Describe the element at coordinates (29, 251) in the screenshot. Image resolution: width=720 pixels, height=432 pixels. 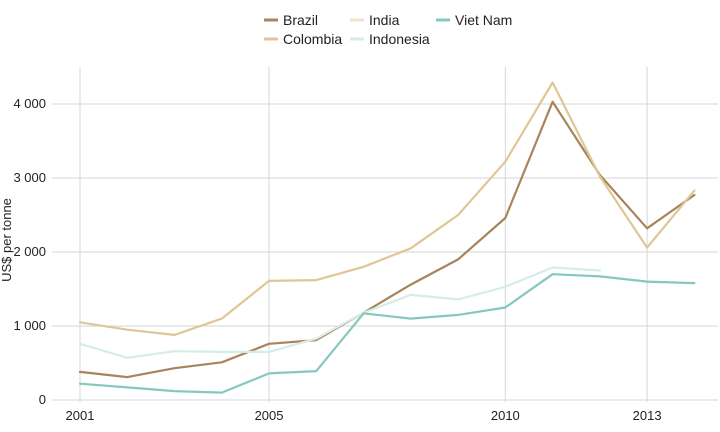
I see `y-tick-label: 2 000` at that location.